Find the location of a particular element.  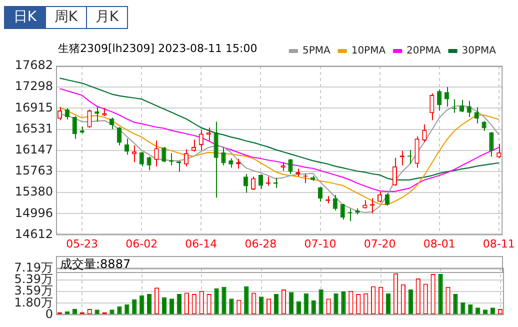

text: 周K is located at coordinates (66, 17).